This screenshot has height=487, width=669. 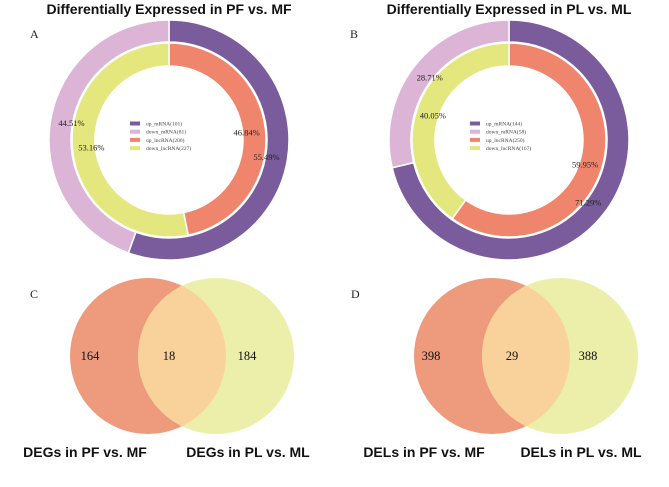 What do you see at coordinates (588, 356) in the screenshot?
I see `venn-count-set-2: 388` at bounding box center [588, 356].